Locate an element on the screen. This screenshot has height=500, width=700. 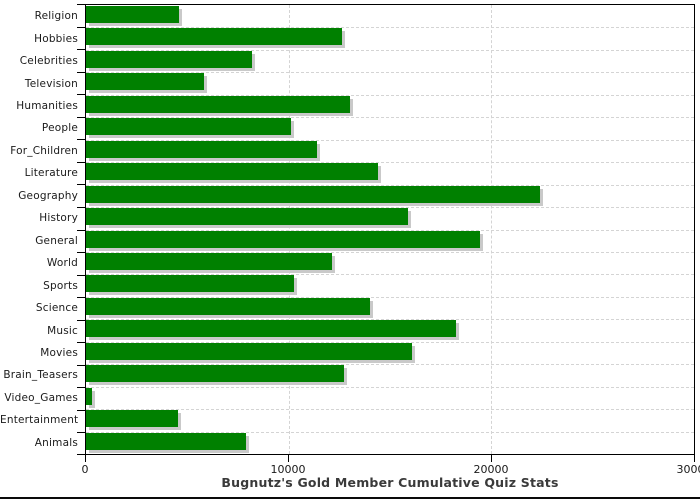
category-label: Sports is located at coordinates (60, 285).